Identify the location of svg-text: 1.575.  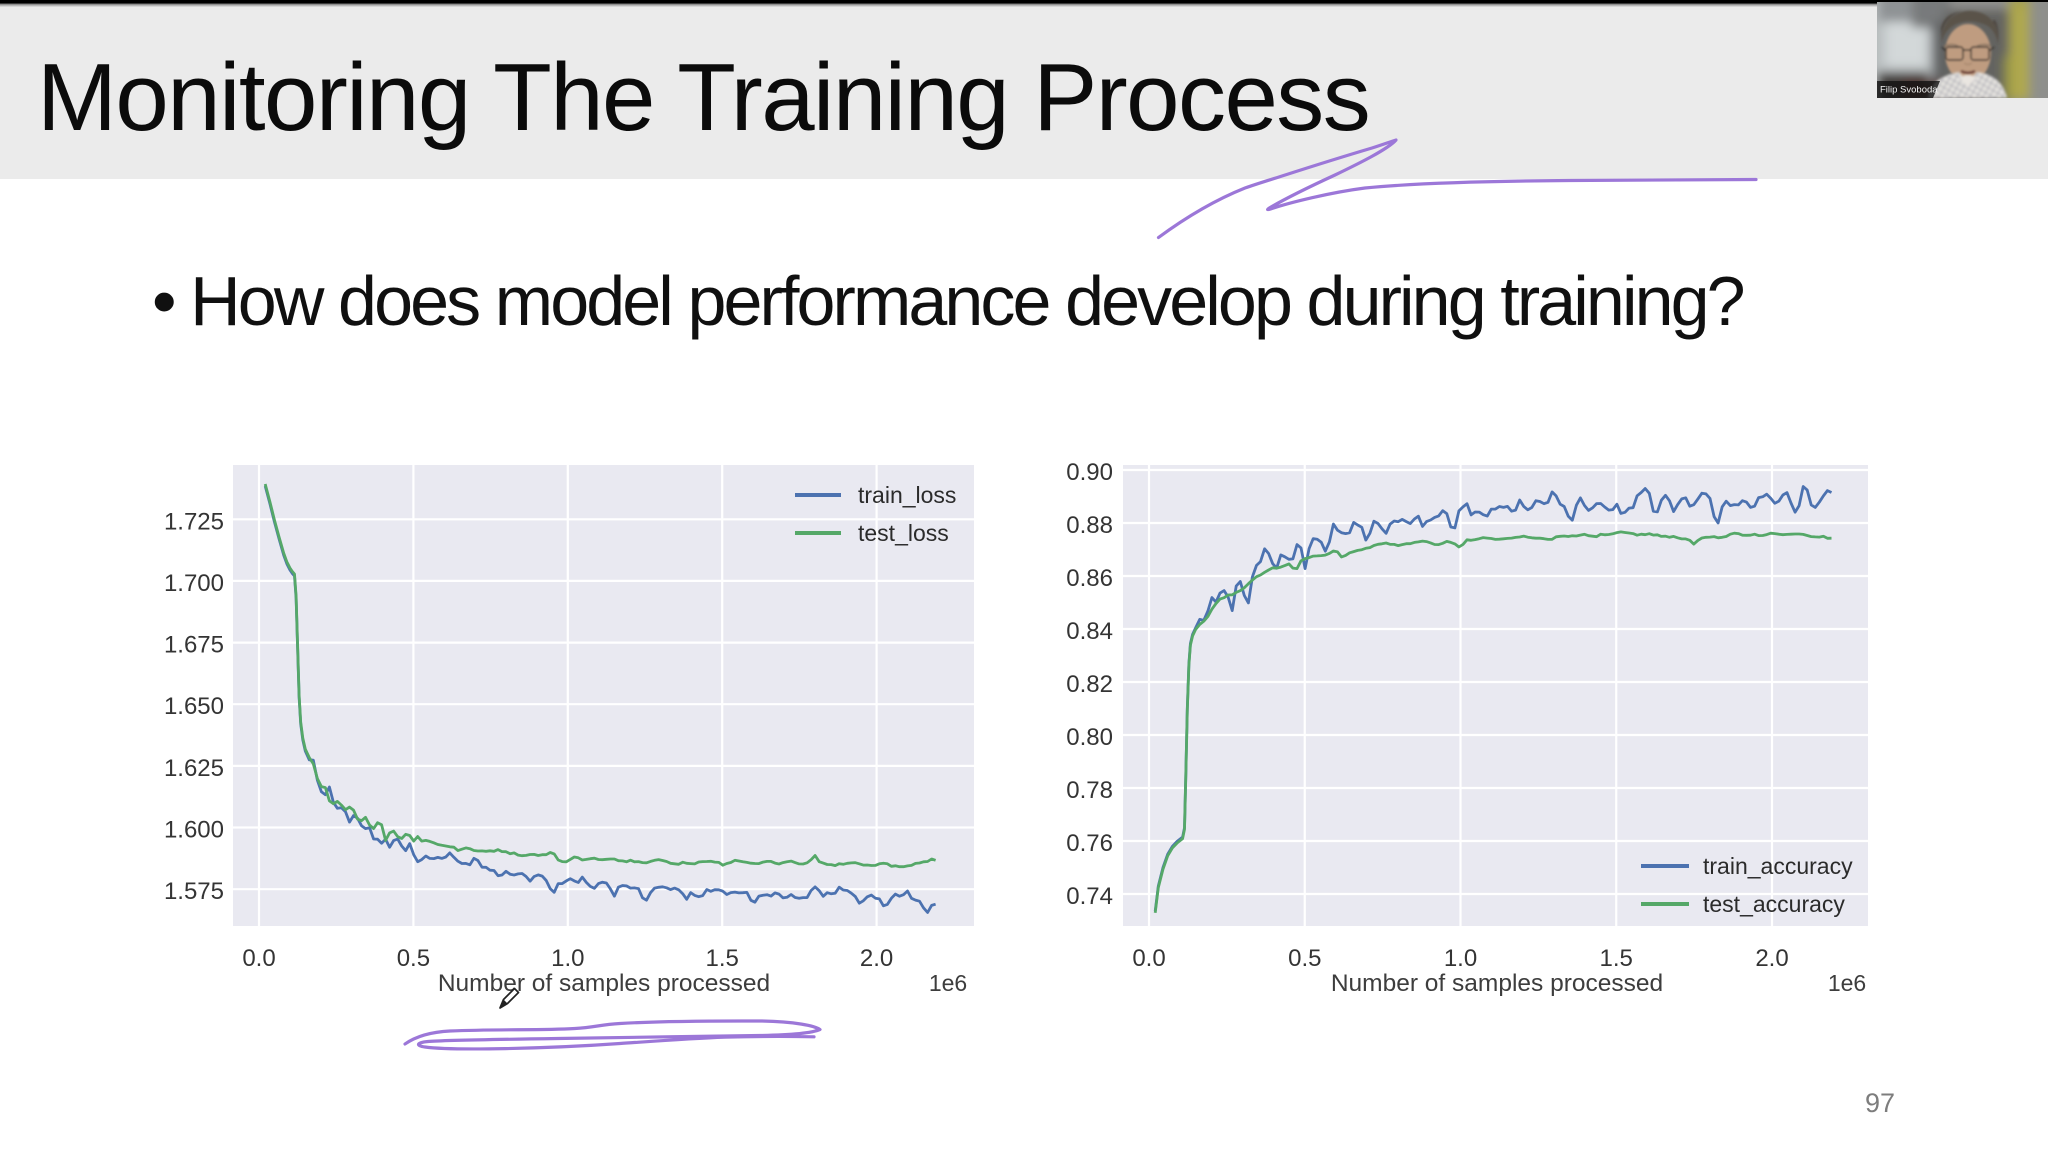
(194, 891).